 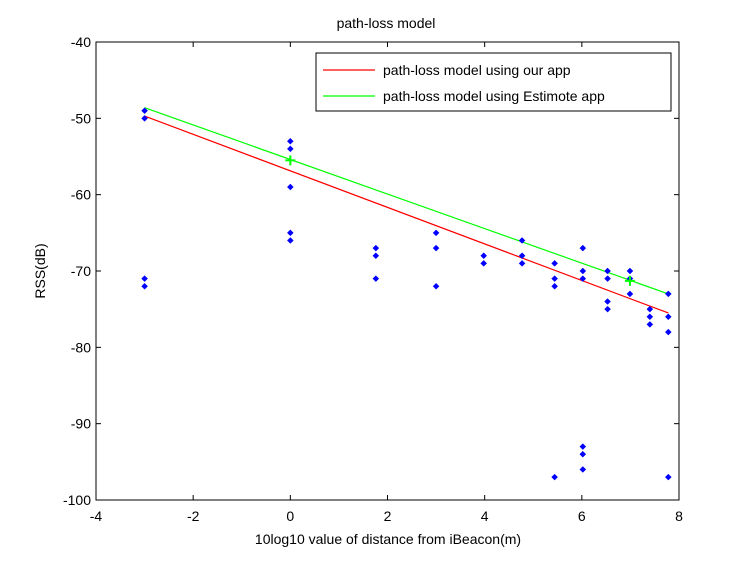 What do you see at coordinates (679, 516) in the screenshot?
I see `x-tick-label: 8` at bounding box center [679, 516].